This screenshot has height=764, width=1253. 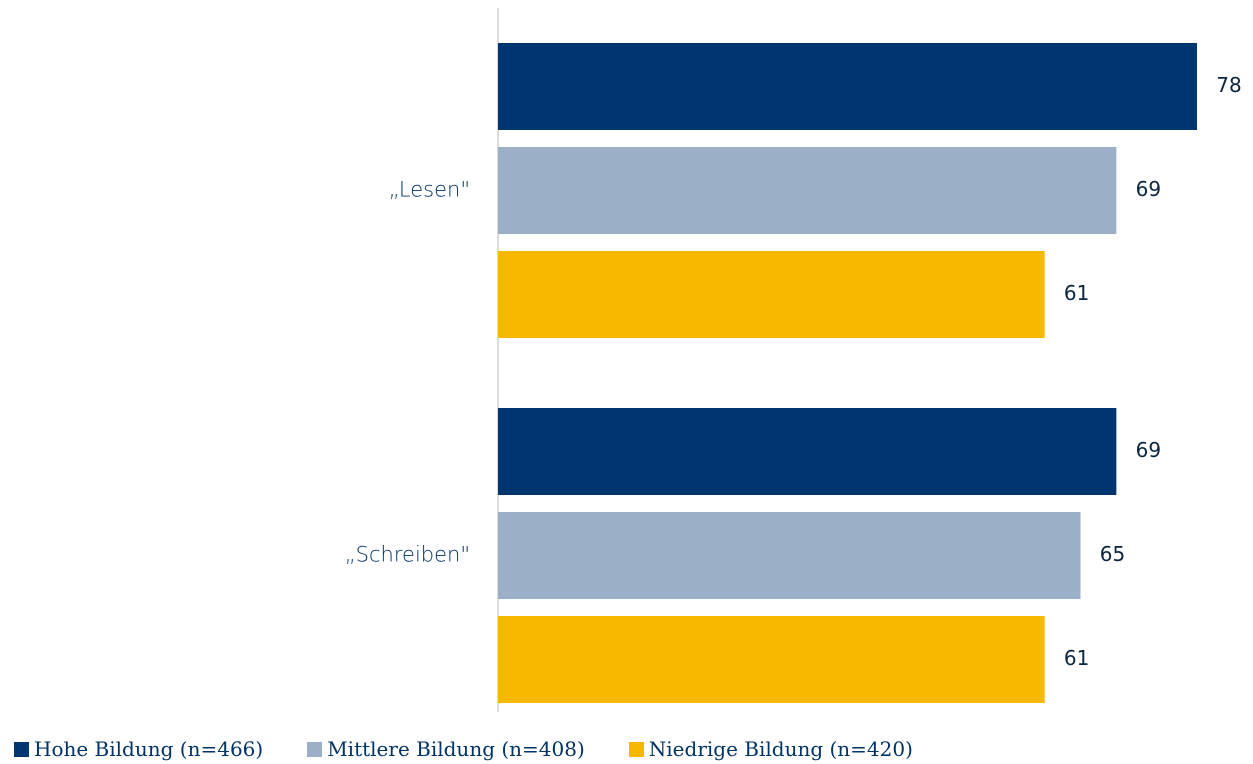 What do you see at coordinates (429, 190) in the screenshot?
I see `category-label: „Lesen"` at bounding box center [429, 190].